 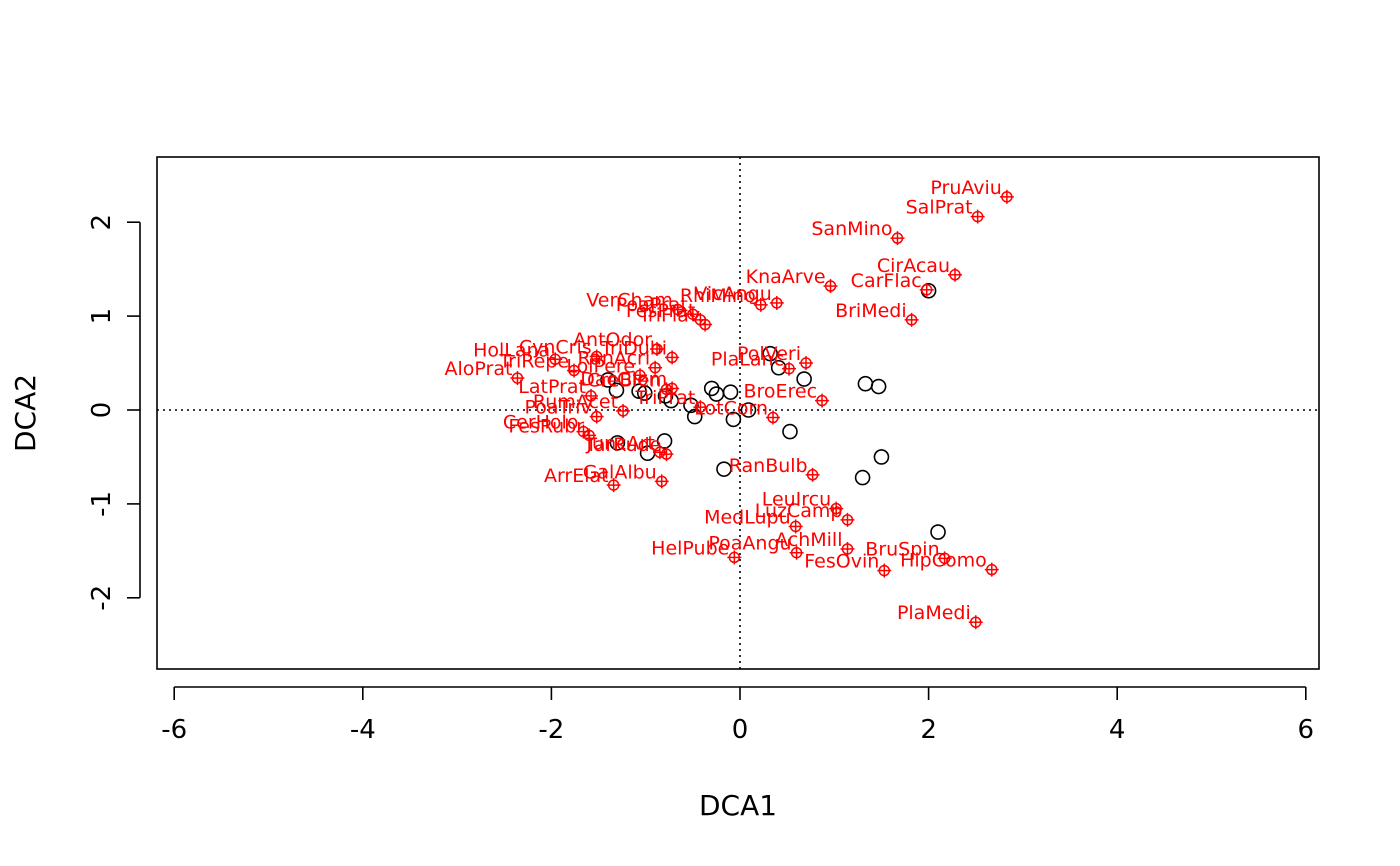 What do you see at coordinates (943, 561) in the screenshot?
I see `species-label: HipComo` at bounding box center [943, 561].